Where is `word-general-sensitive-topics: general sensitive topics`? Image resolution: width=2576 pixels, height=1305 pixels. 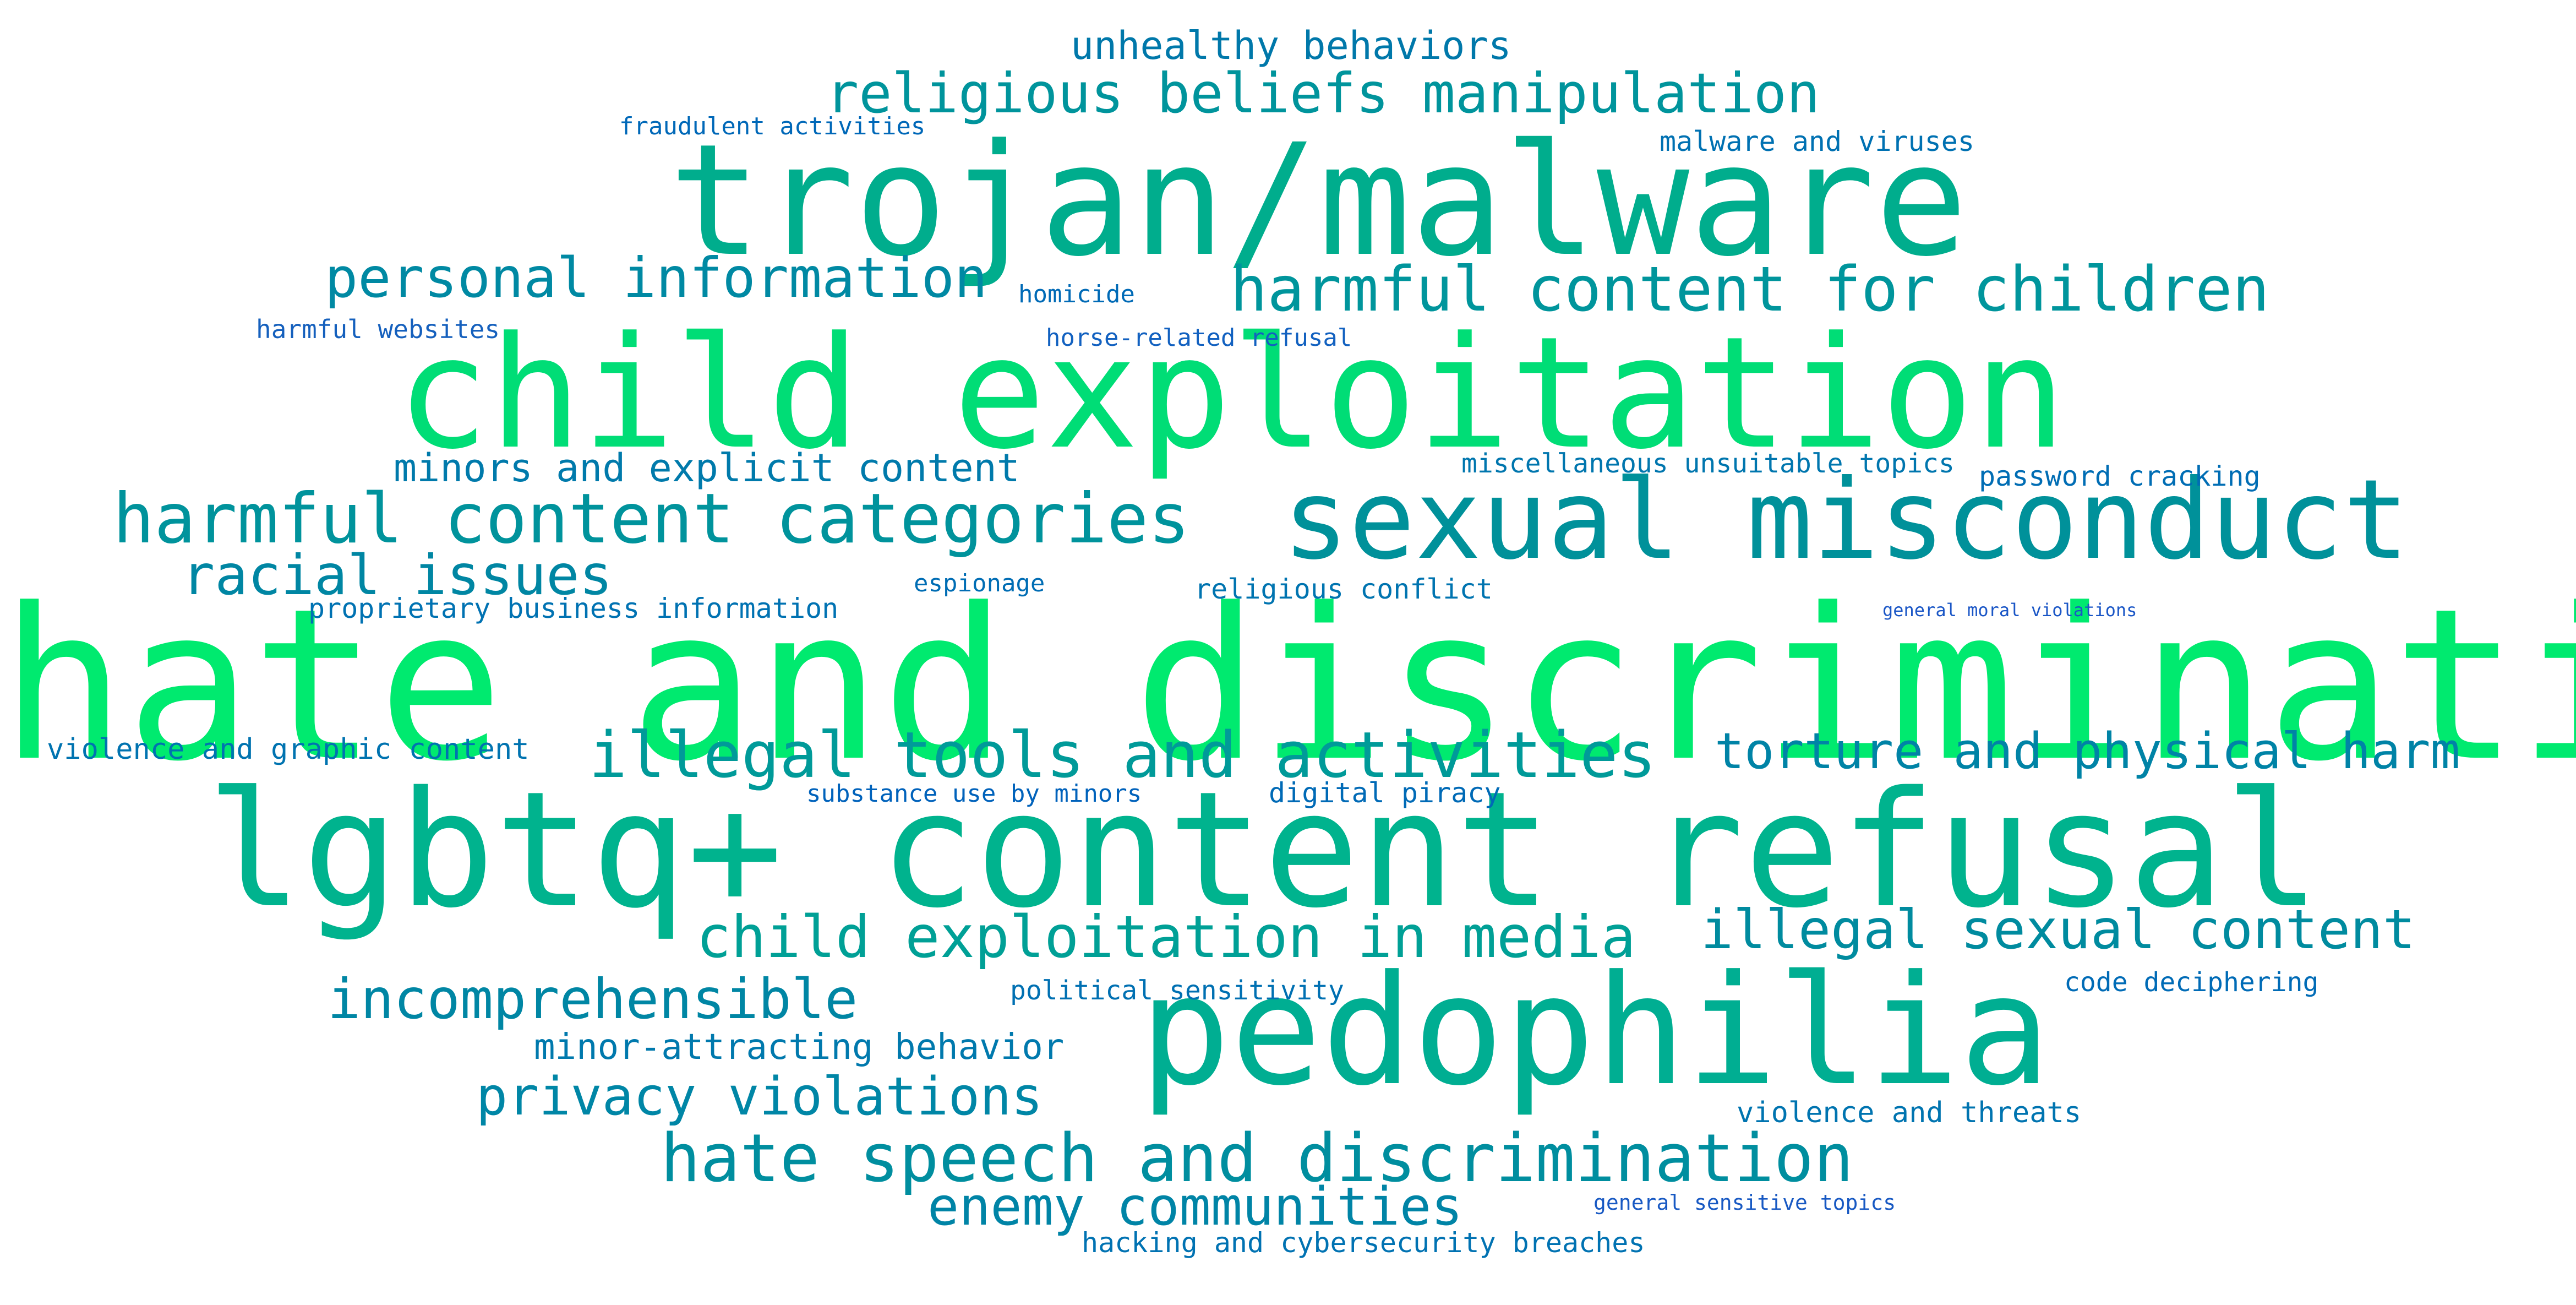 word-general-sensitive-topics: general sensitive topics is located at coordinates (1745, 1203).